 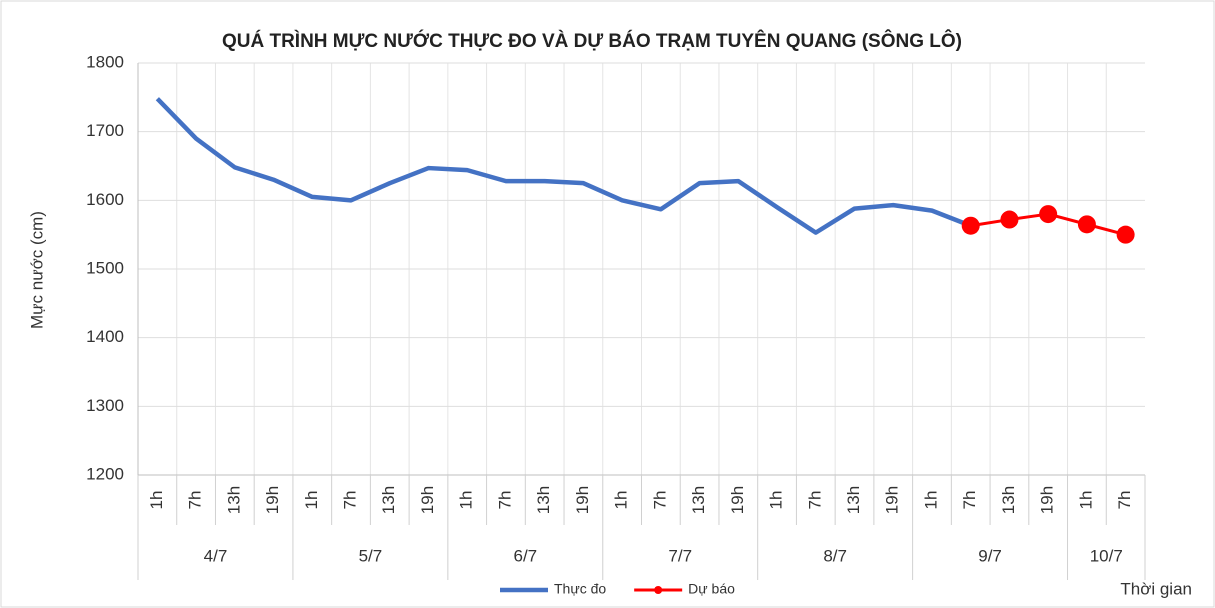 I want to click on legend-label: Thực đo, so click(x=580, y=589).